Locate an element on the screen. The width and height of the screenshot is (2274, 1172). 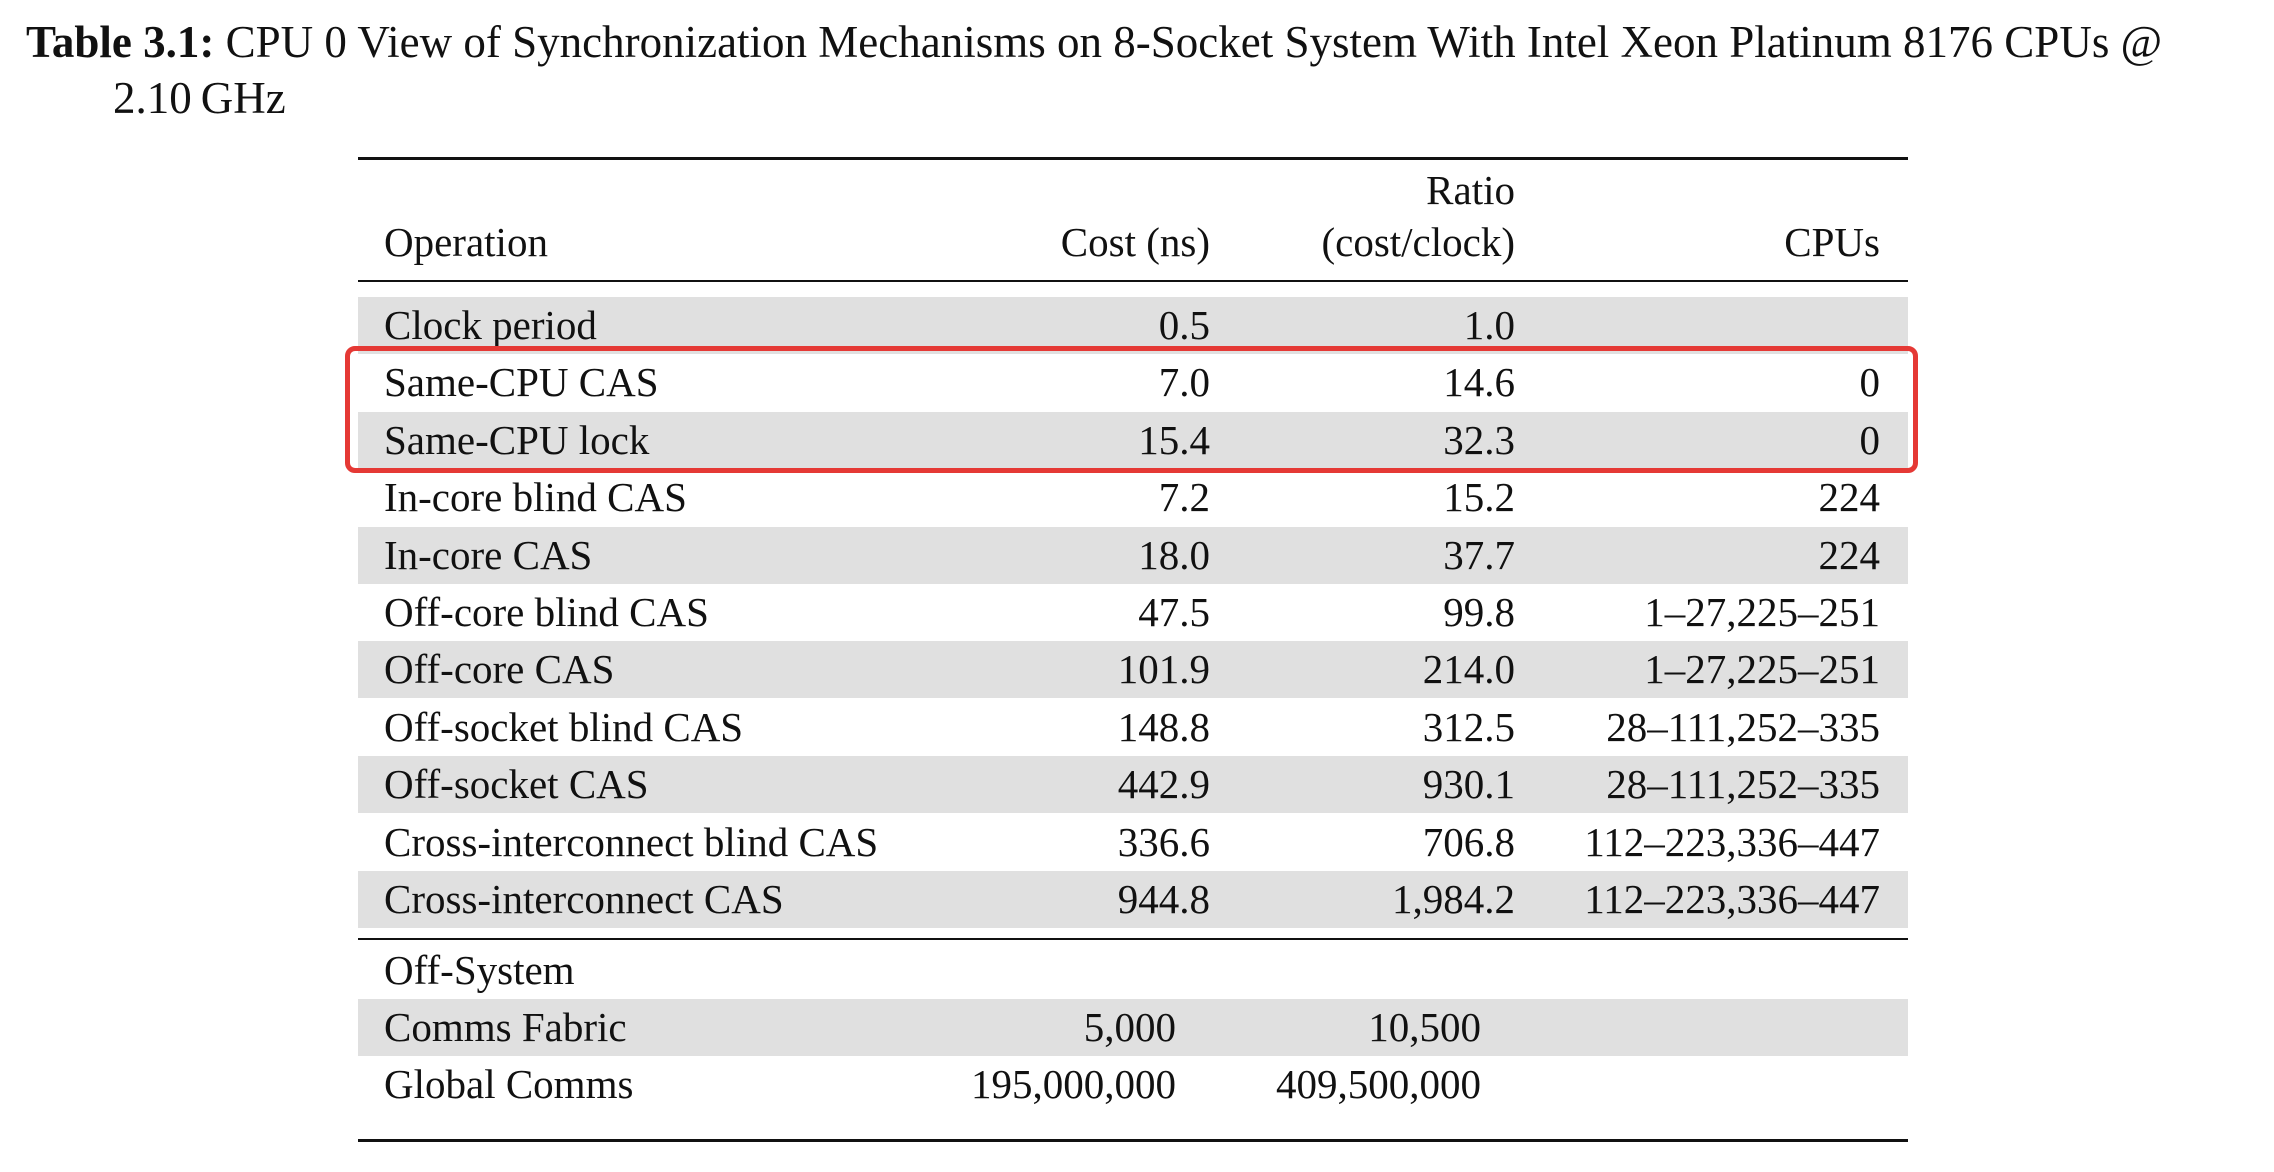
cost-cell: 442.9 is located at coordinates (1163, 784).